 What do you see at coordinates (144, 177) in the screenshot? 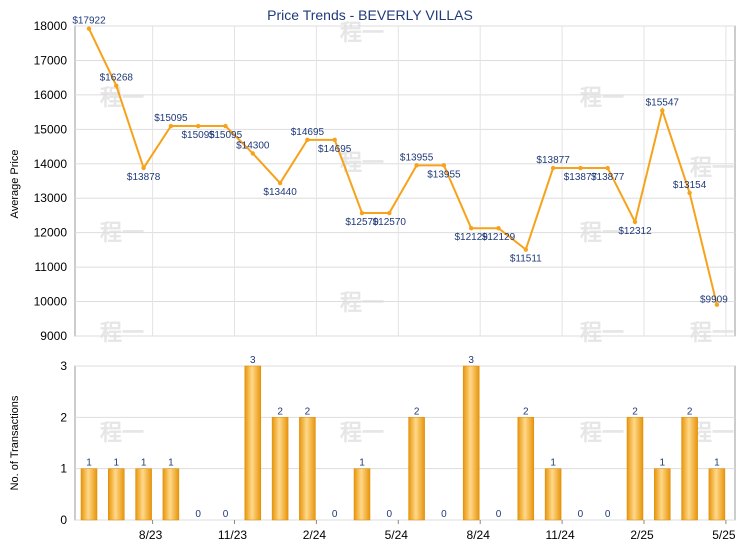
I see `price-data-label: $13878` at bounding box center [144, 177].